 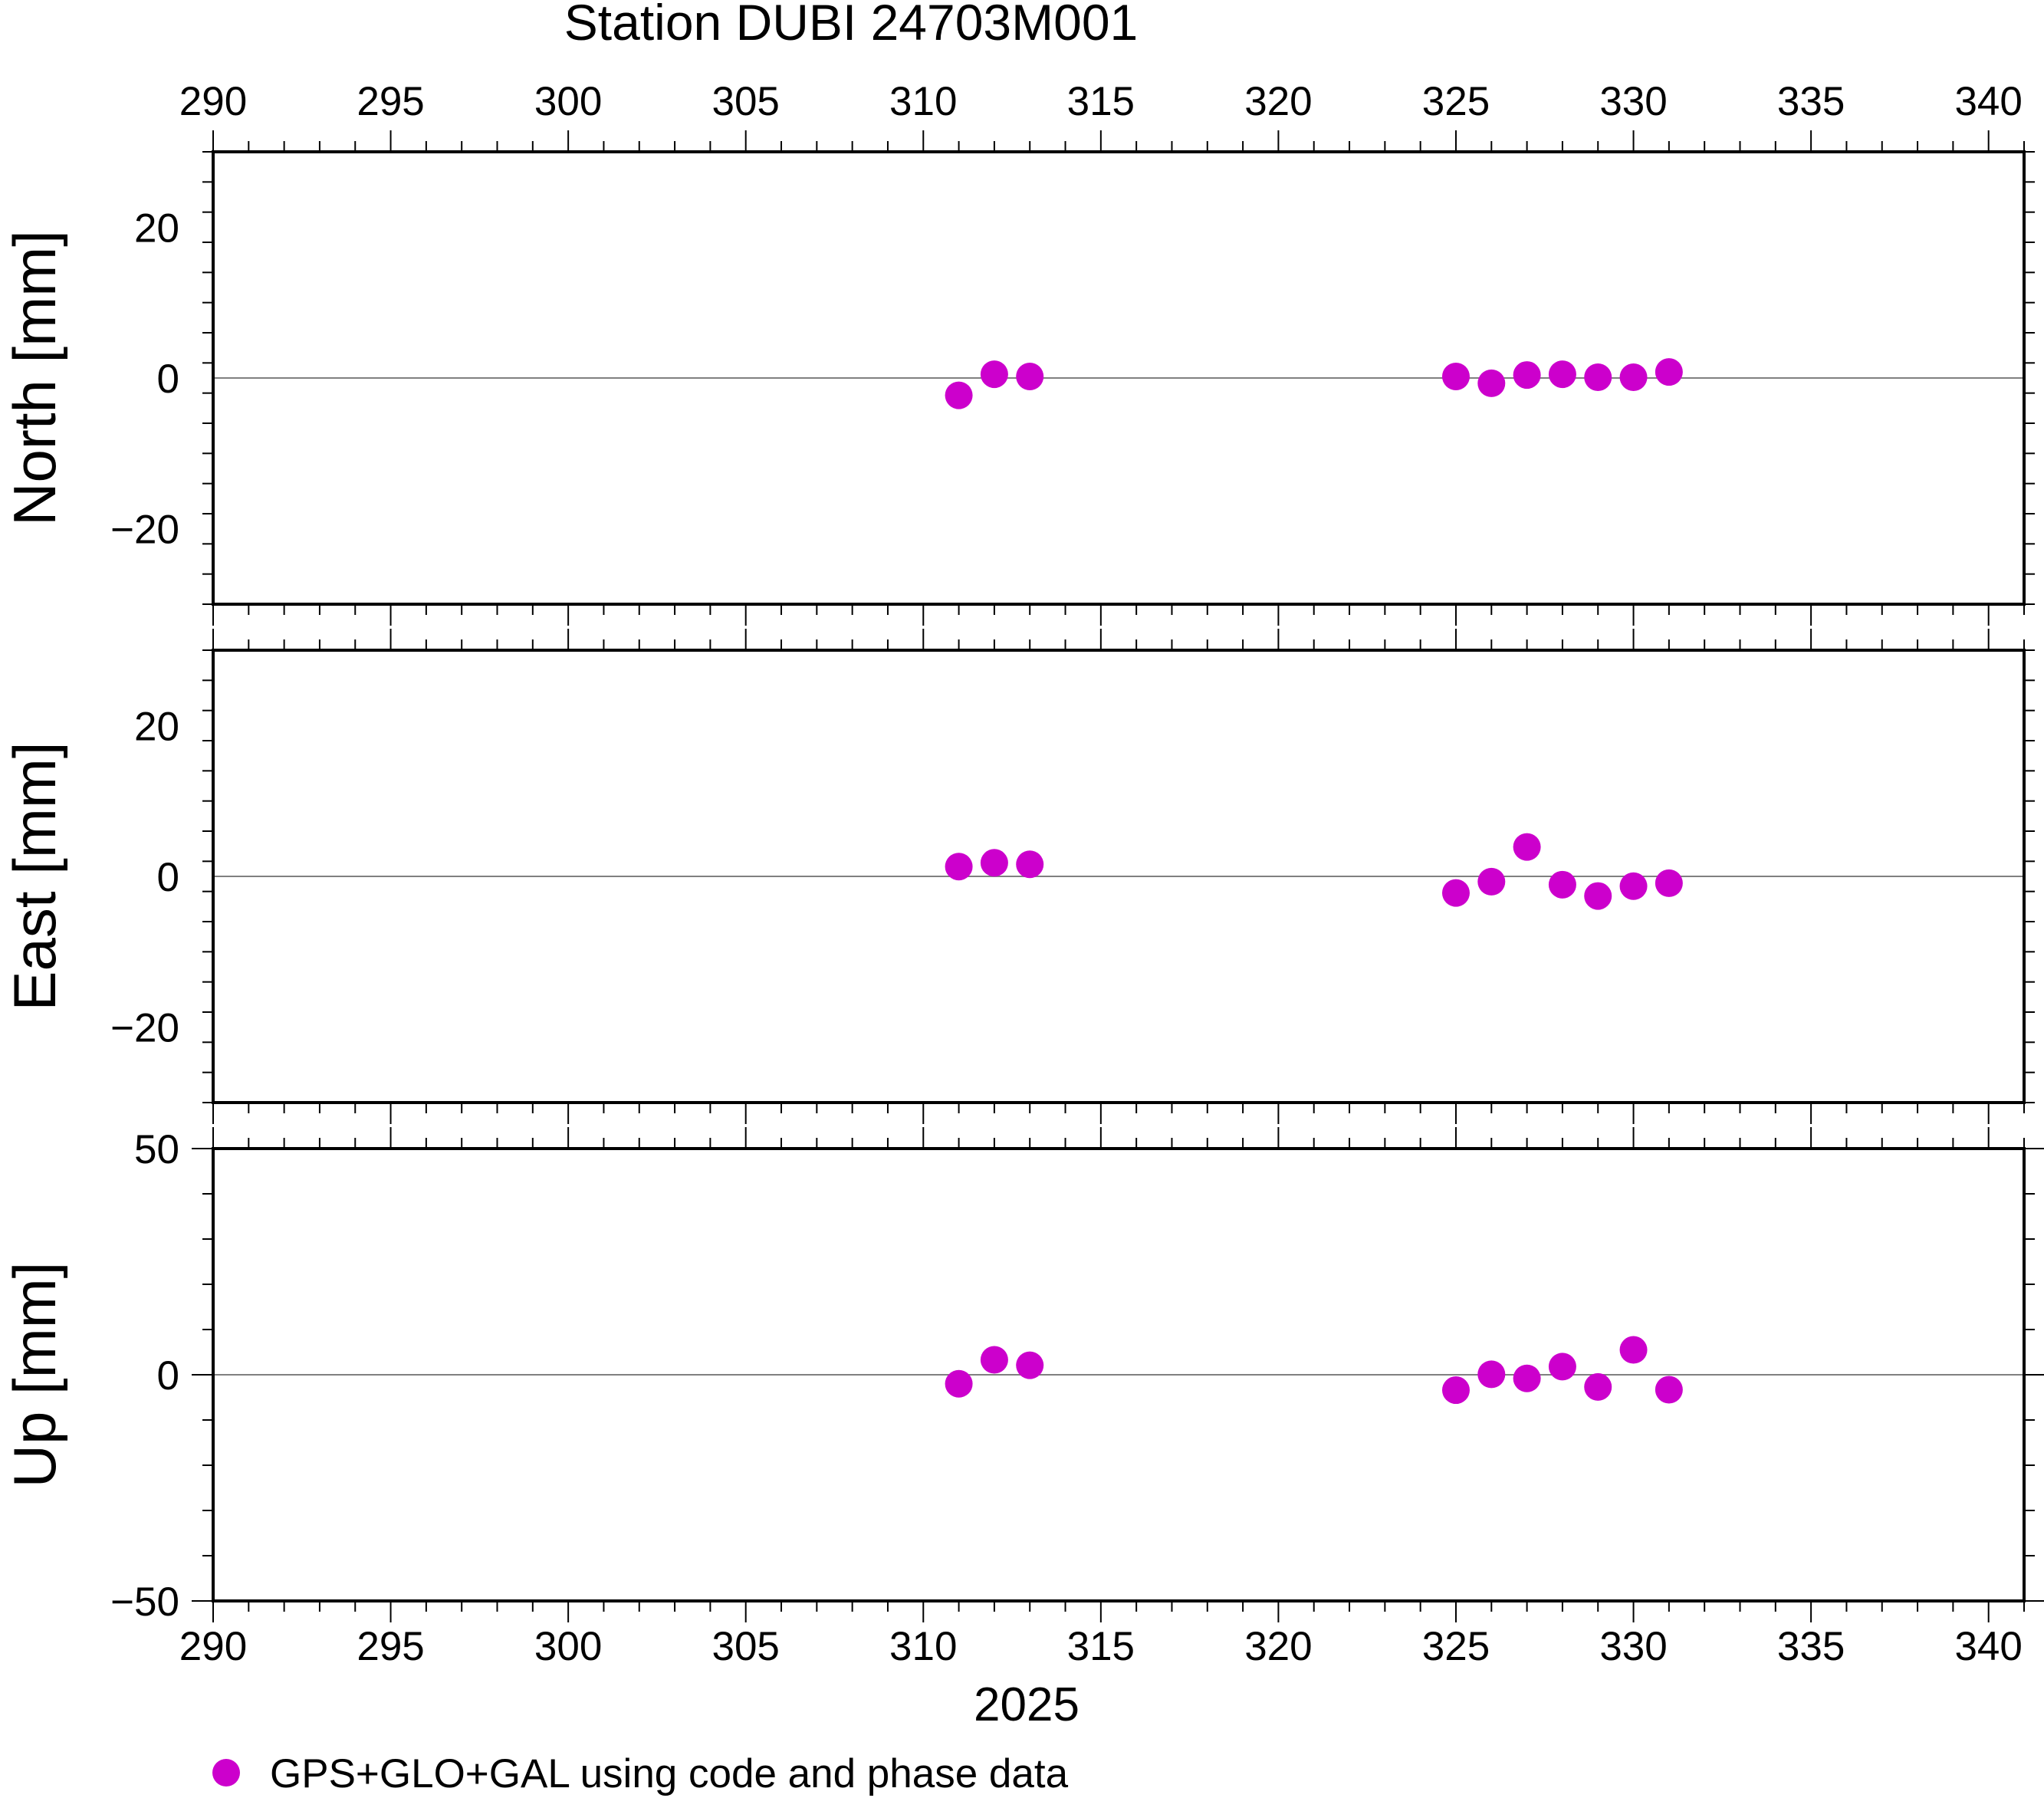 I want to click on legend-label: GPS+GLO+GAL using code and phase data, so click(x=669, y=1774).